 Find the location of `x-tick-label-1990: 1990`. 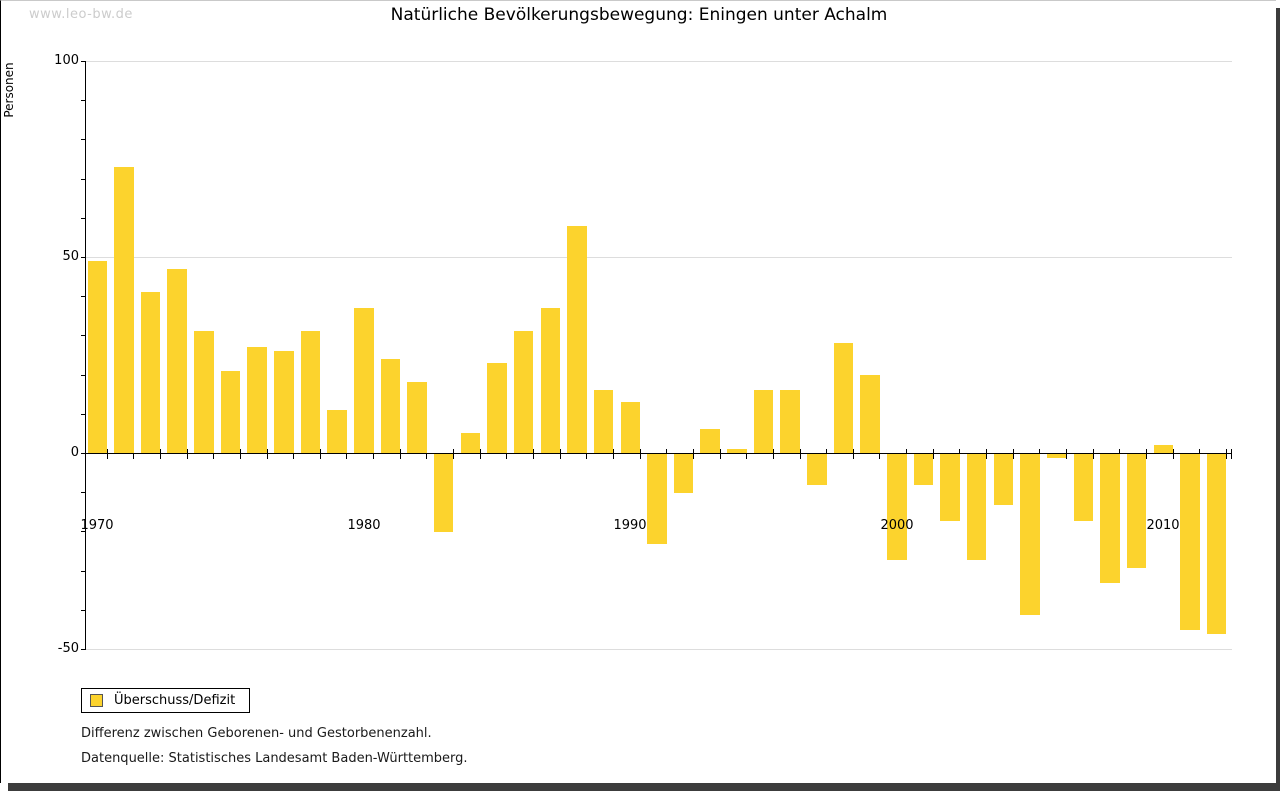

x-tick-label-1990: 1990 is located at coordinates (630, 525).